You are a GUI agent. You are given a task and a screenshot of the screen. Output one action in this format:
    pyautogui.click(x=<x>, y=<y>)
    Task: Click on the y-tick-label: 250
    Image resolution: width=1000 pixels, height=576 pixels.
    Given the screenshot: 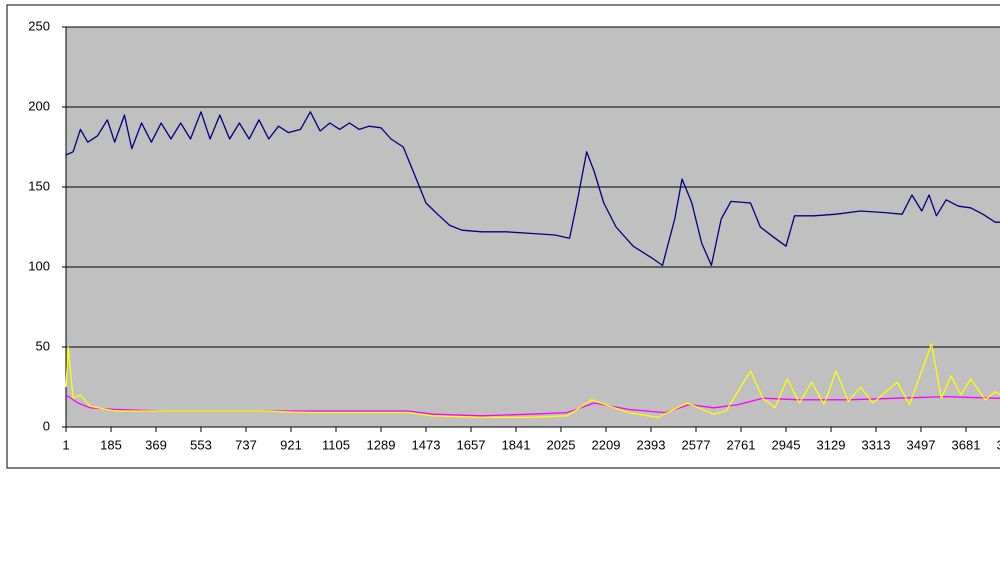 What is the action you would take?
    pyautogui.click(x=39, y=25)
    